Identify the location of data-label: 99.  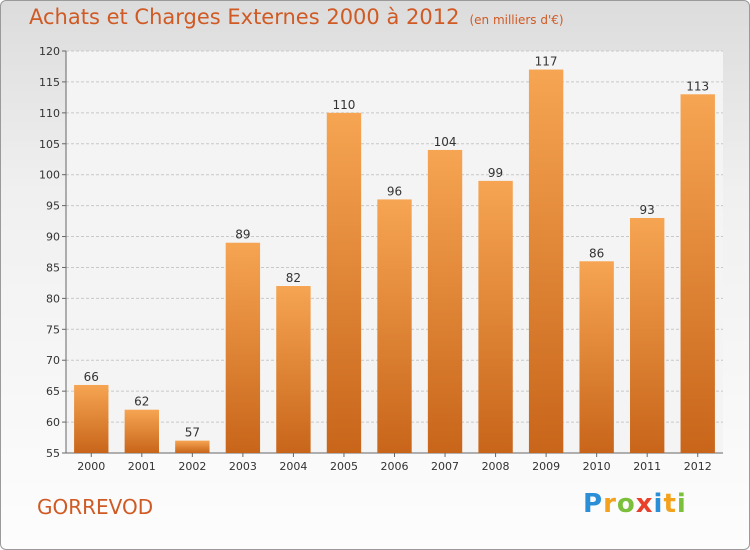
(495, 173).